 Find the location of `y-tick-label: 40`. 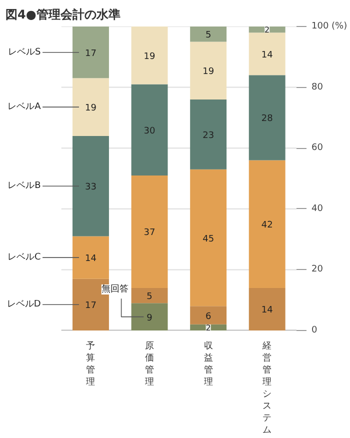

y-tick-label: 40 is located at coordinates (318, 209).